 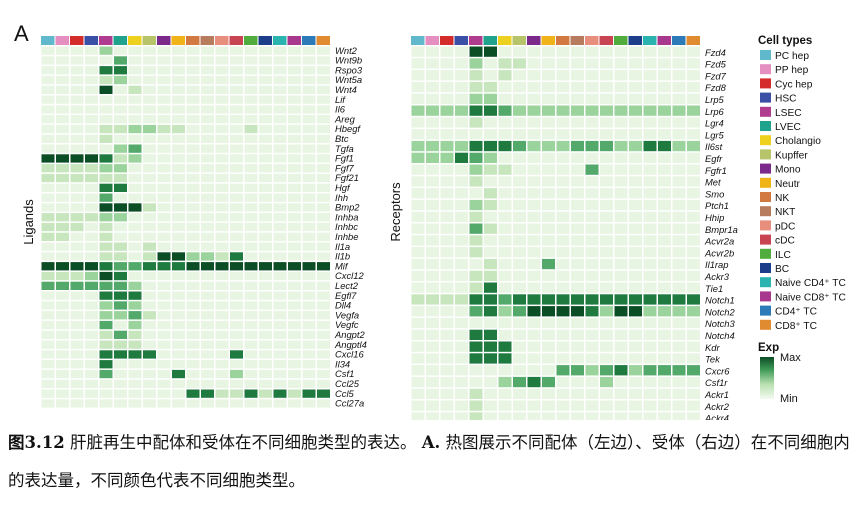 I want to click on legend-label-14: ILC, so click(x=783, y=255).